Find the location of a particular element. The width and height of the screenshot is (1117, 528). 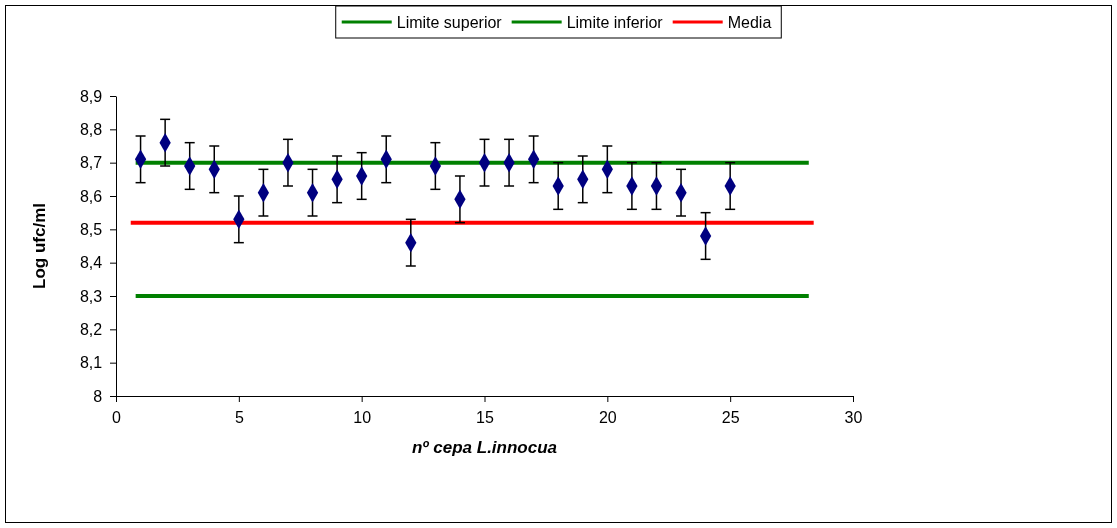

legend-label: Limite superior is located at coordinates (449, 22).